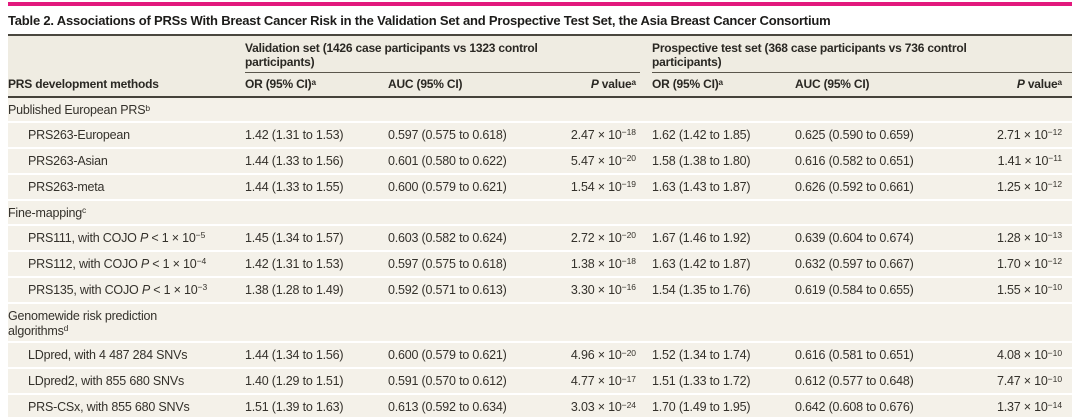  I want to click on value-cell: 1.54 (1.35 to 1.76), so click(724, 289).